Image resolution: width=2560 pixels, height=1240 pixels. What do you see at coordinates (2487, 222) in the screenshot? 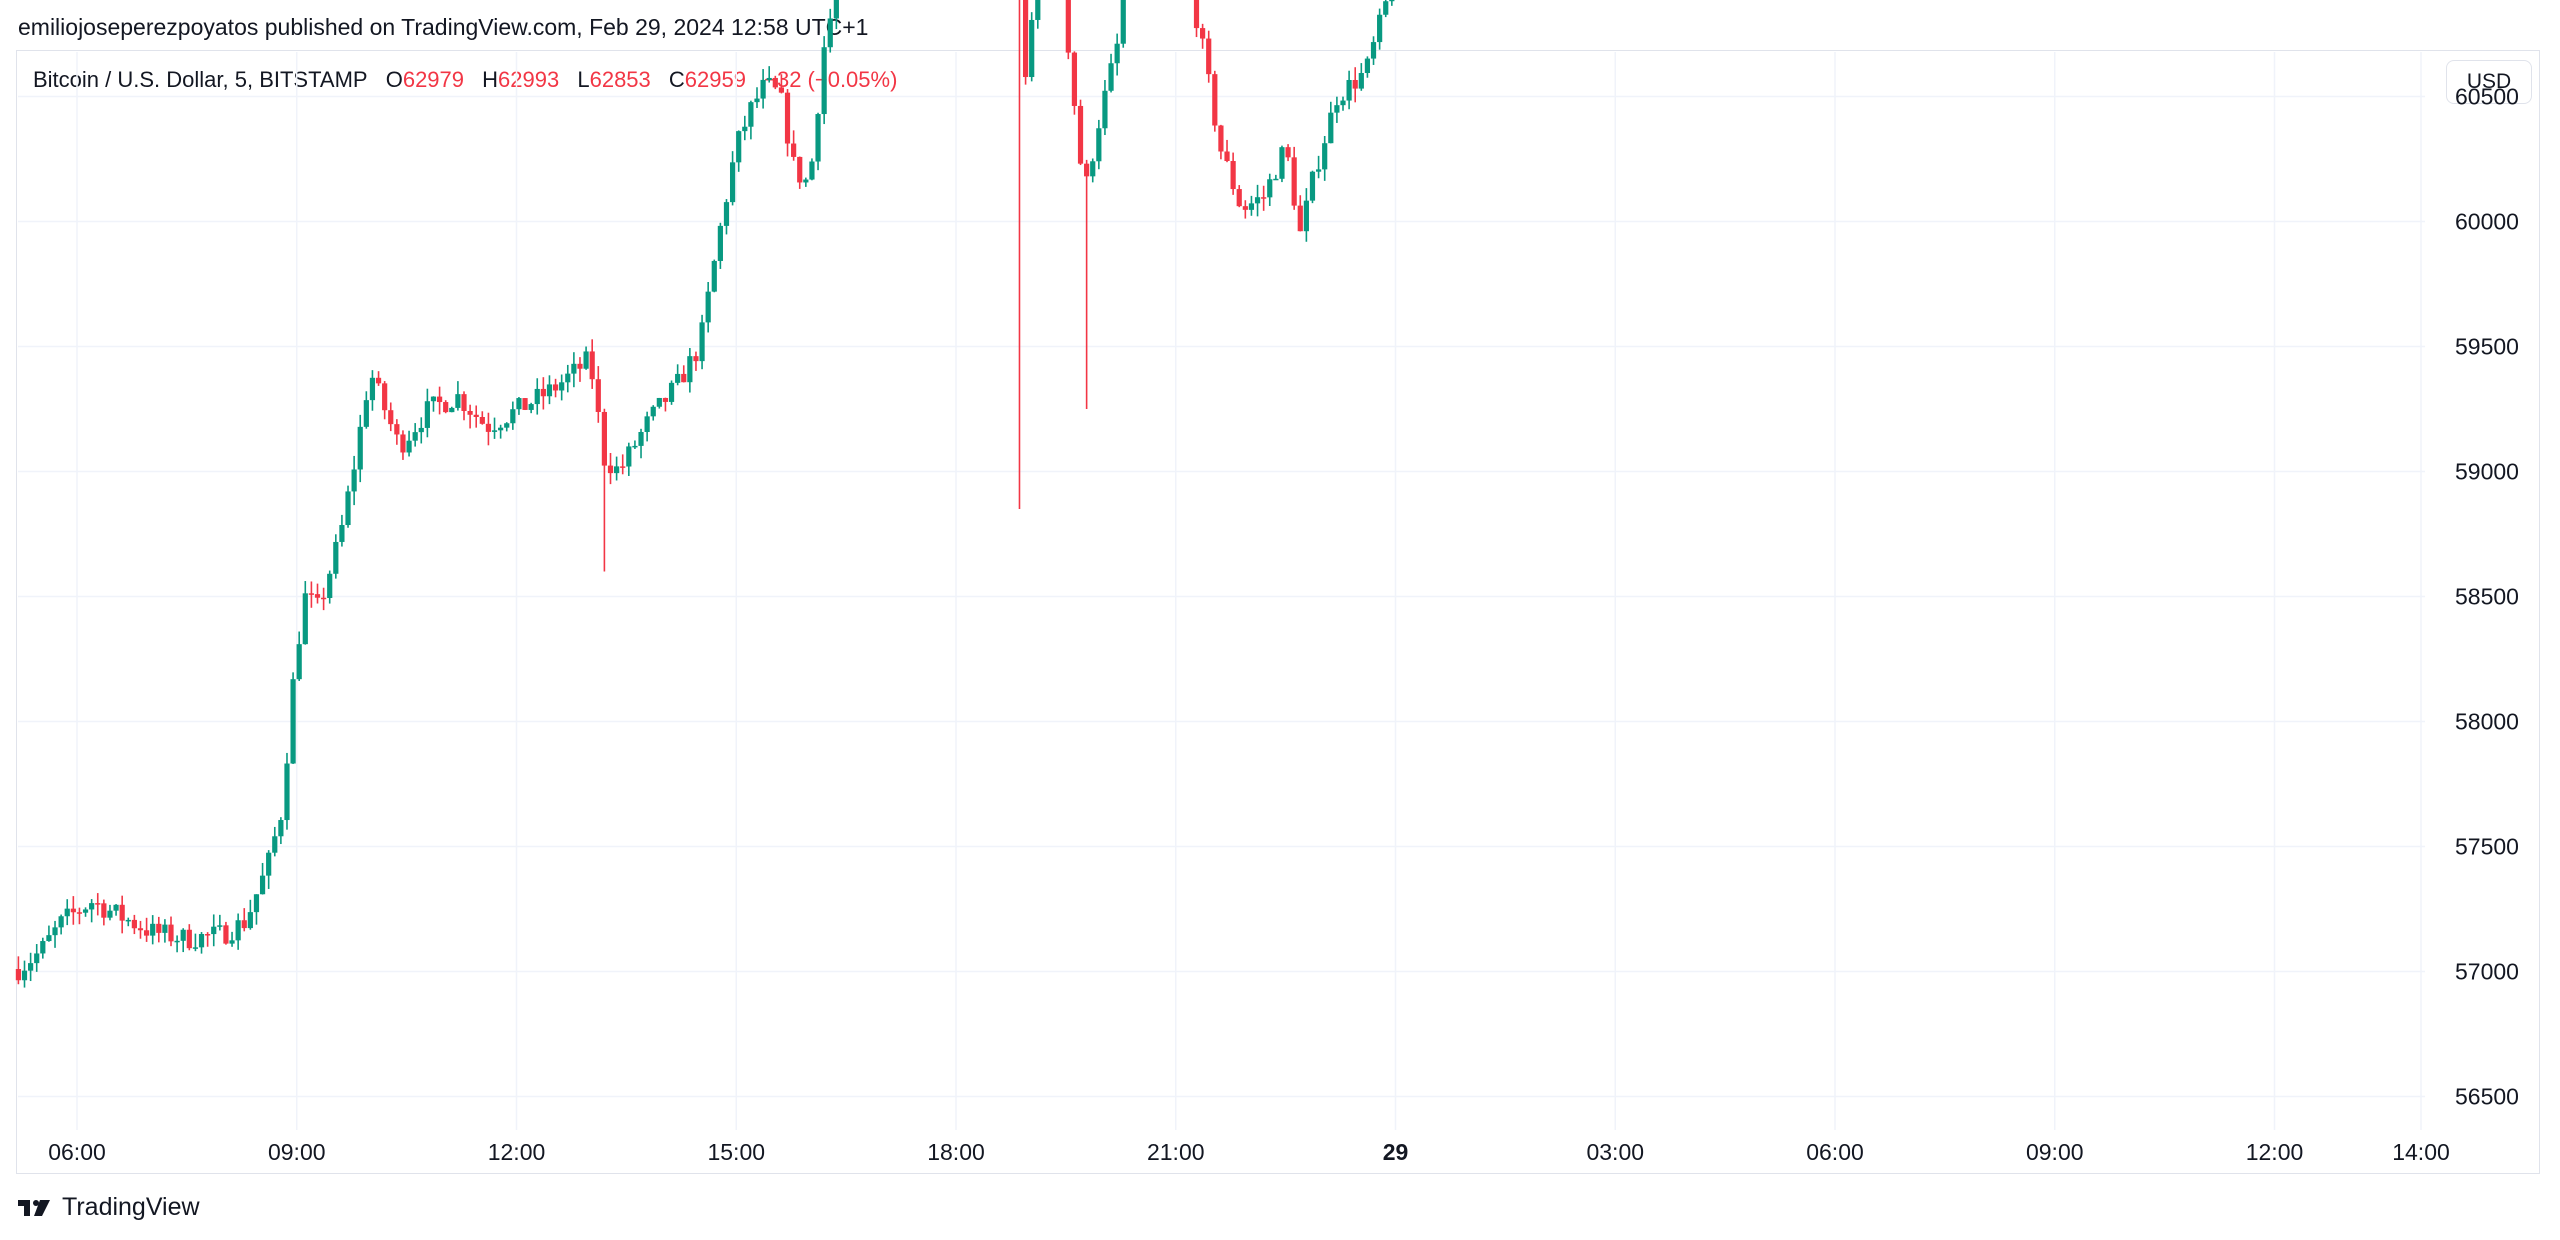
I see `price-tick-label: 60000` at bounding box center [2487, 222].